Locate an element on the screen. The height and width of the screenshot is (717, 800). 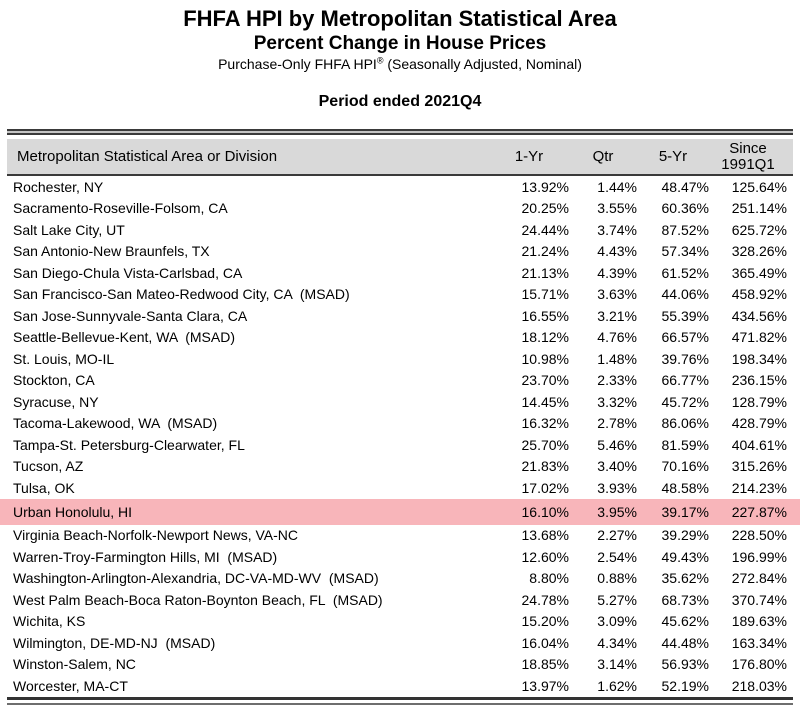
cell-5yr: 81.59% is located at coordinates (685, 444).